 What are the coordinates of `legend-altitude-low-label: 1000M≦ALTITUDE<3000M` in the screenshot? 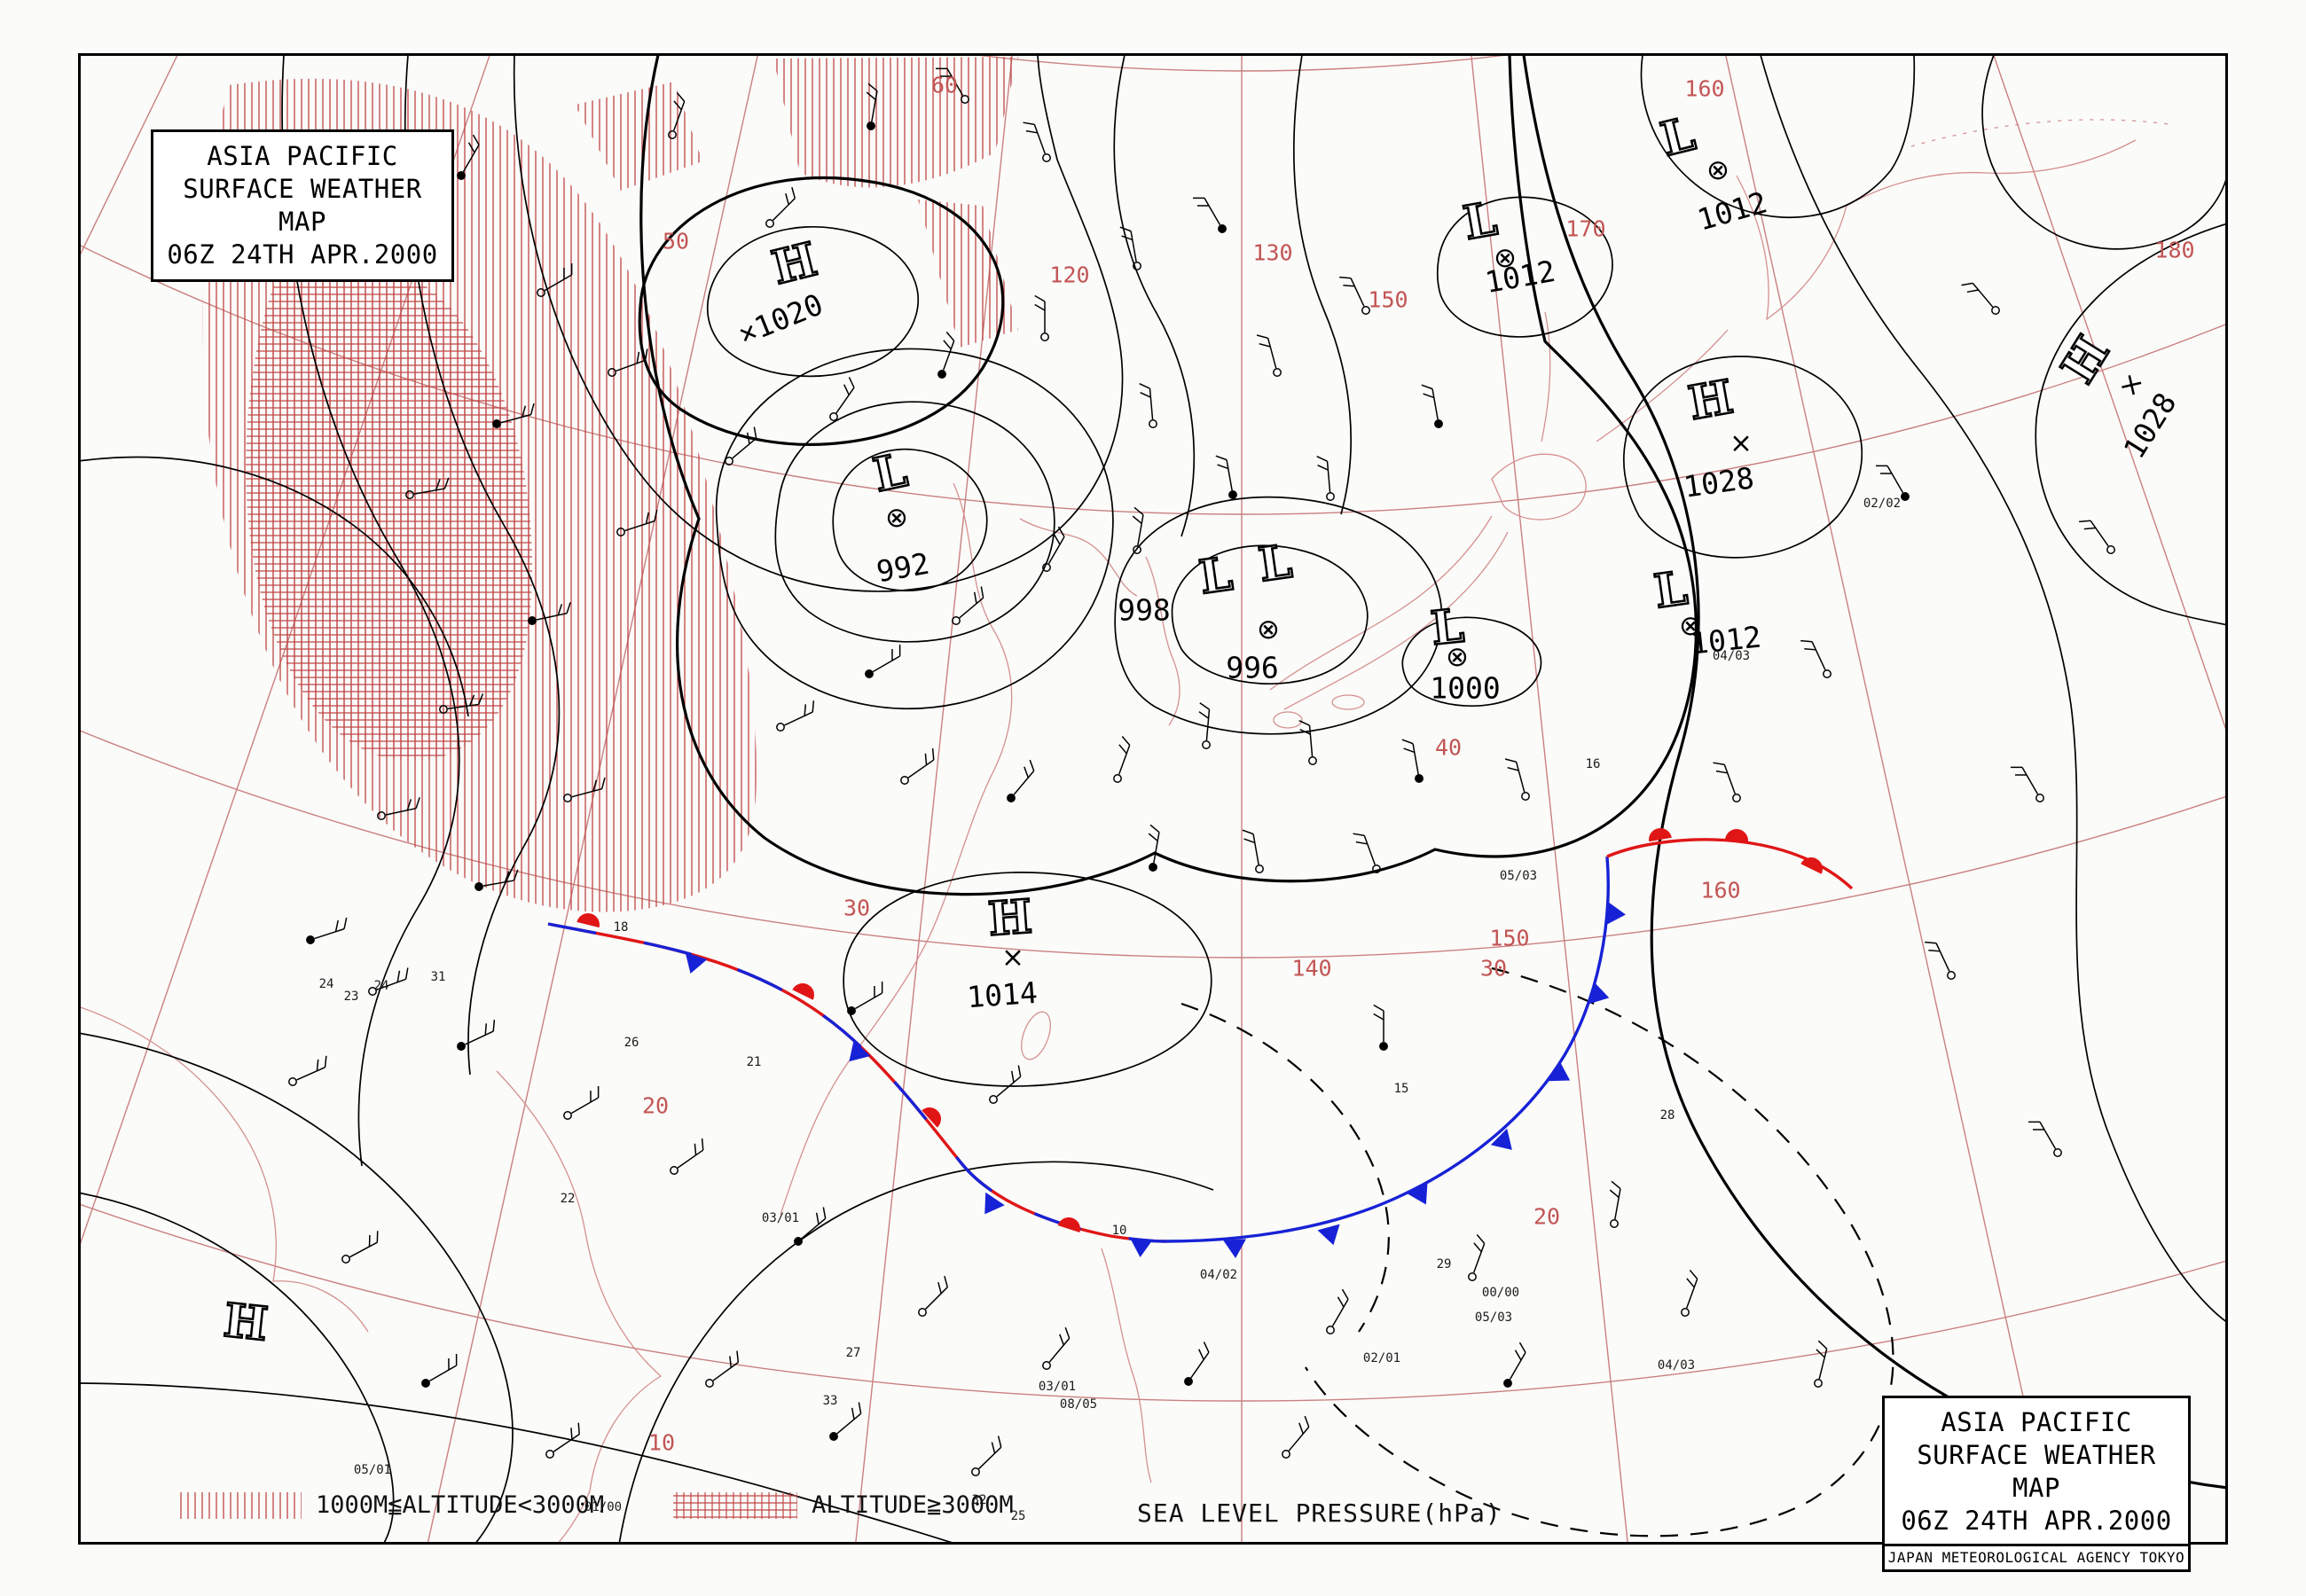 It's located at (460, 1505).